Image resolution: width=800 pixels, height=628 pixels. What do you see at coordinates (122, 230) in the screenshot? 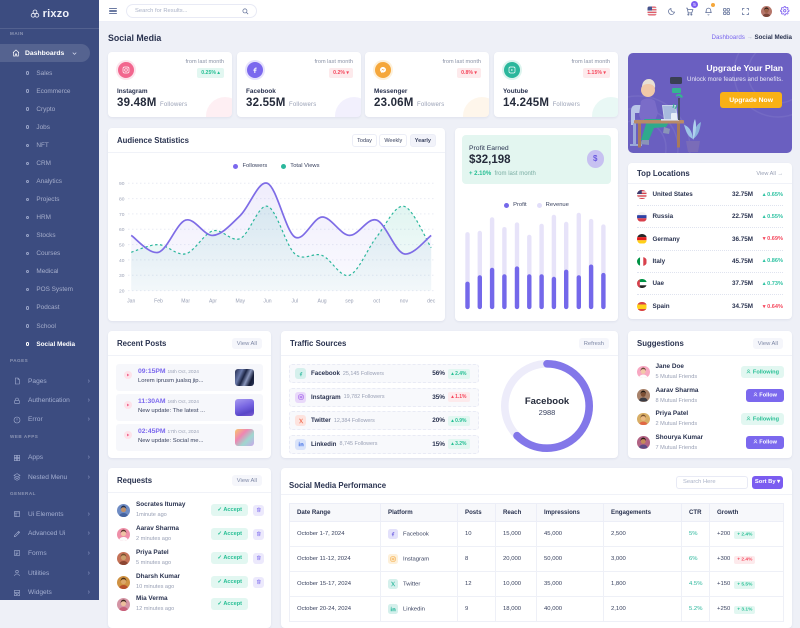
I see `svg-text: 60` at bounding box center [122, 230].